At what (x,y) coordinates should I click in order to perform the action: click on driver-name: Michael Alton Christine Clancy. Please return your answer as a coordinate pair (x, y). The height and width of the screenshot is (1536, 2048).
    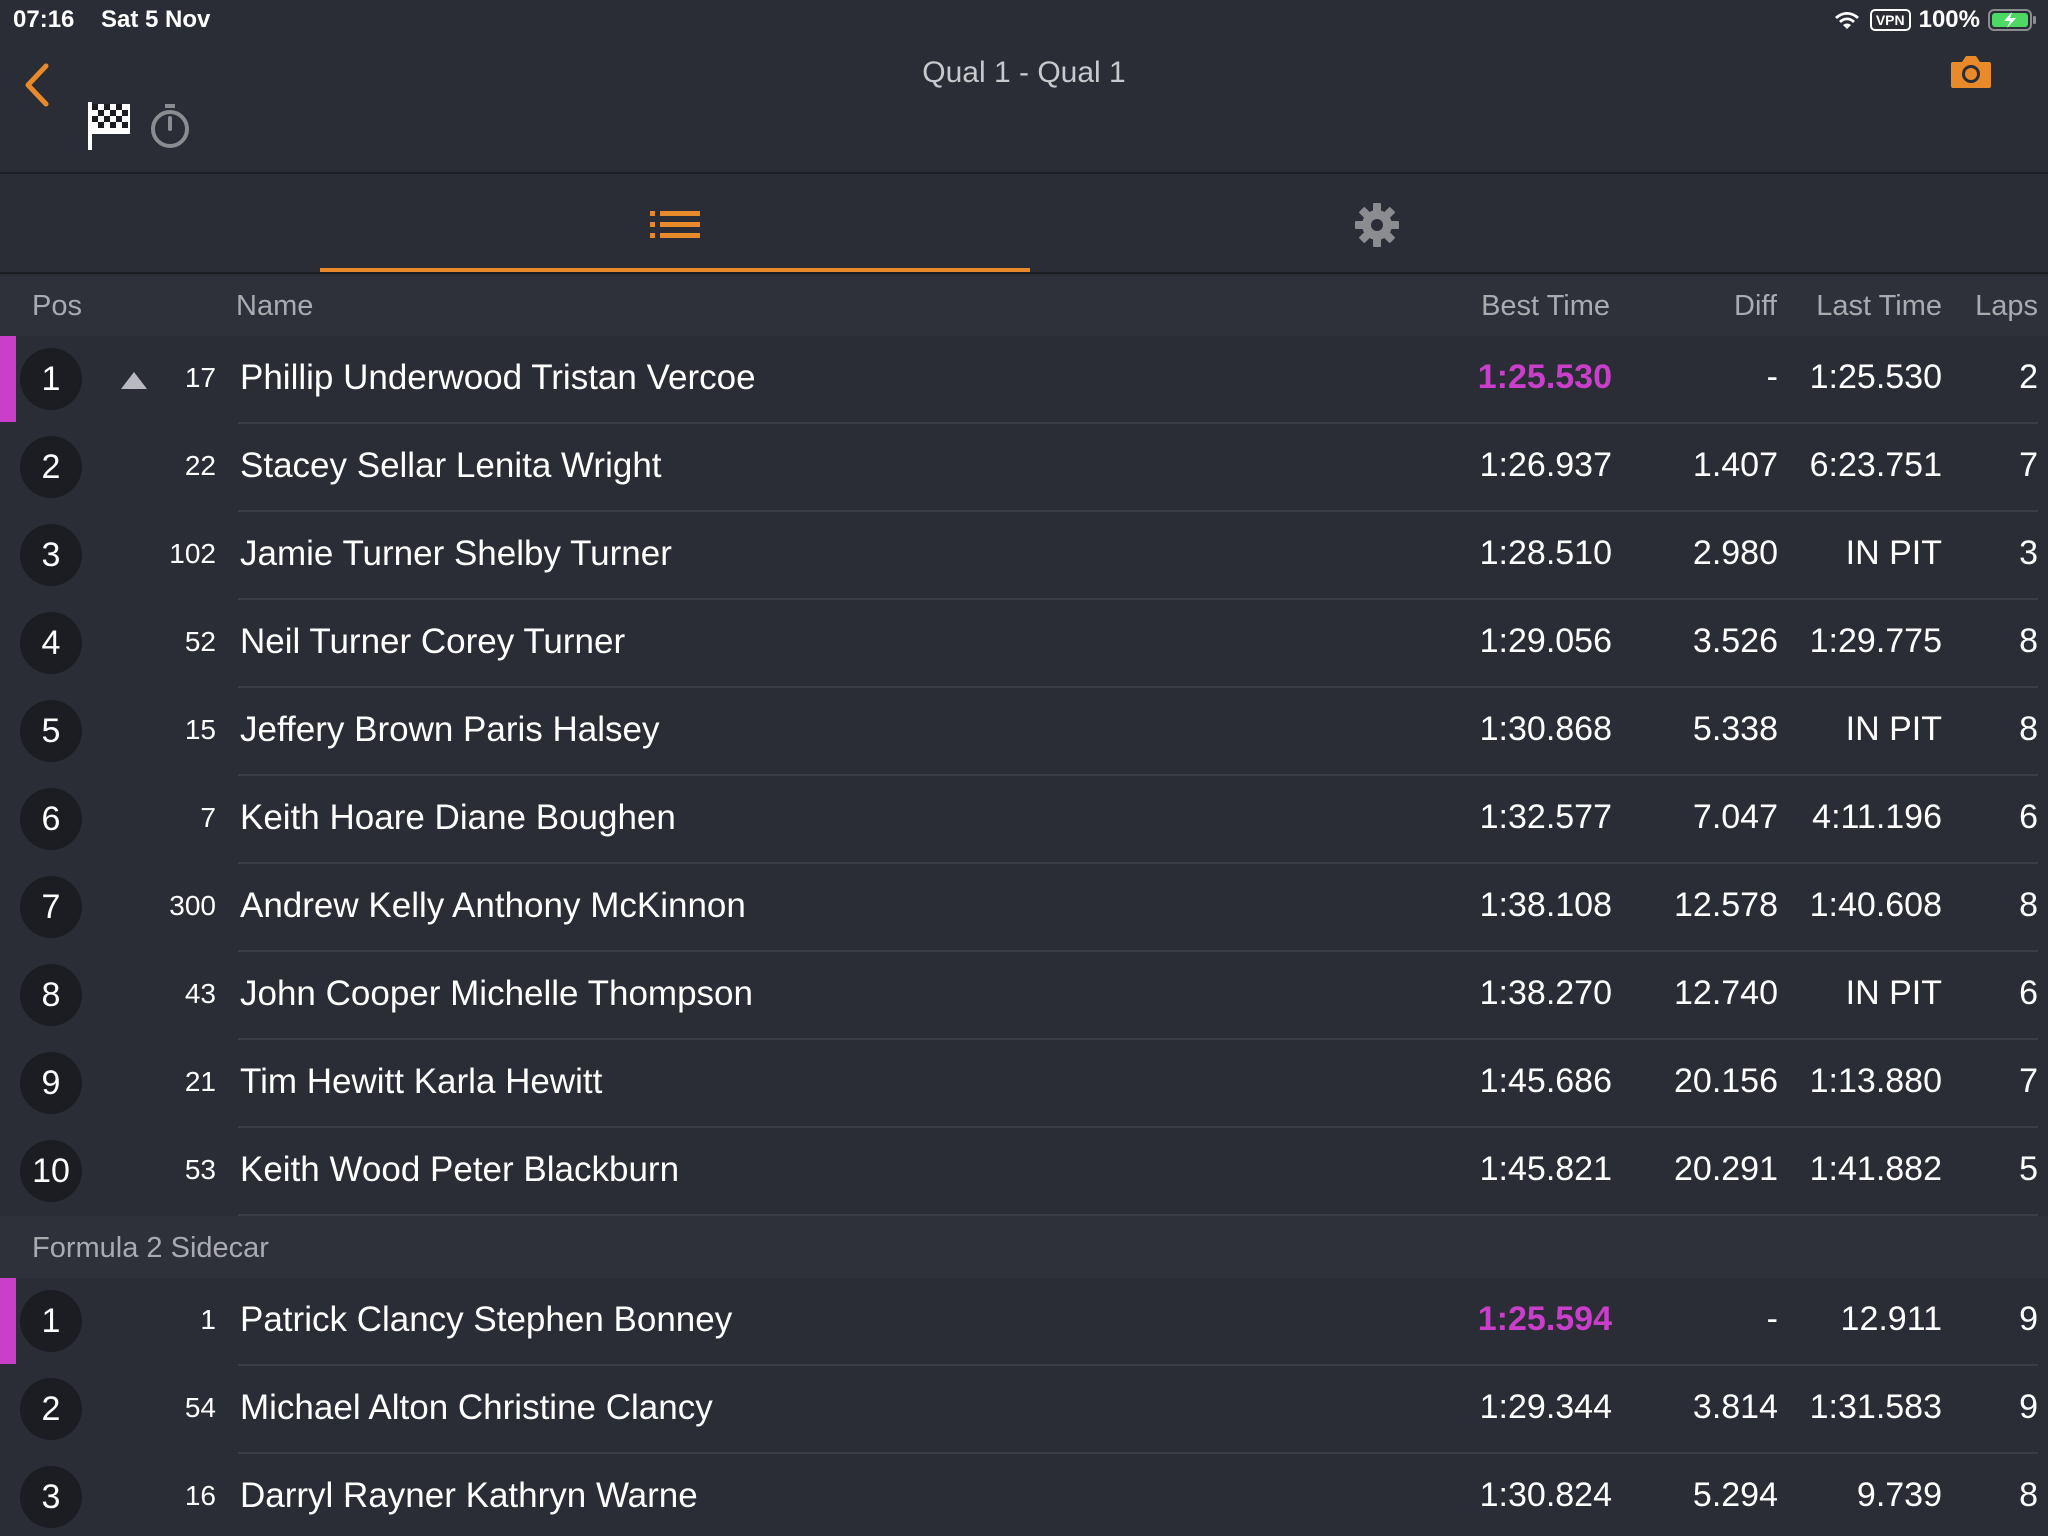
    Looking at the image, I should click on (476, 1407).